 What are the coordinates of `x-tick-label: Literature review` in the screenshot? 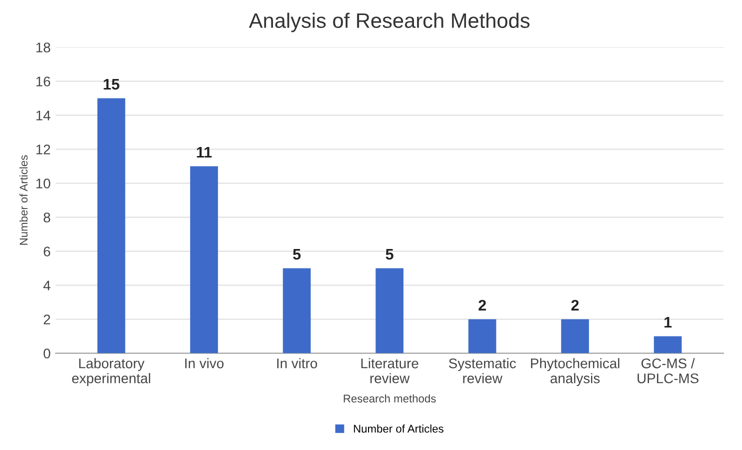 It's located at (389, 371).